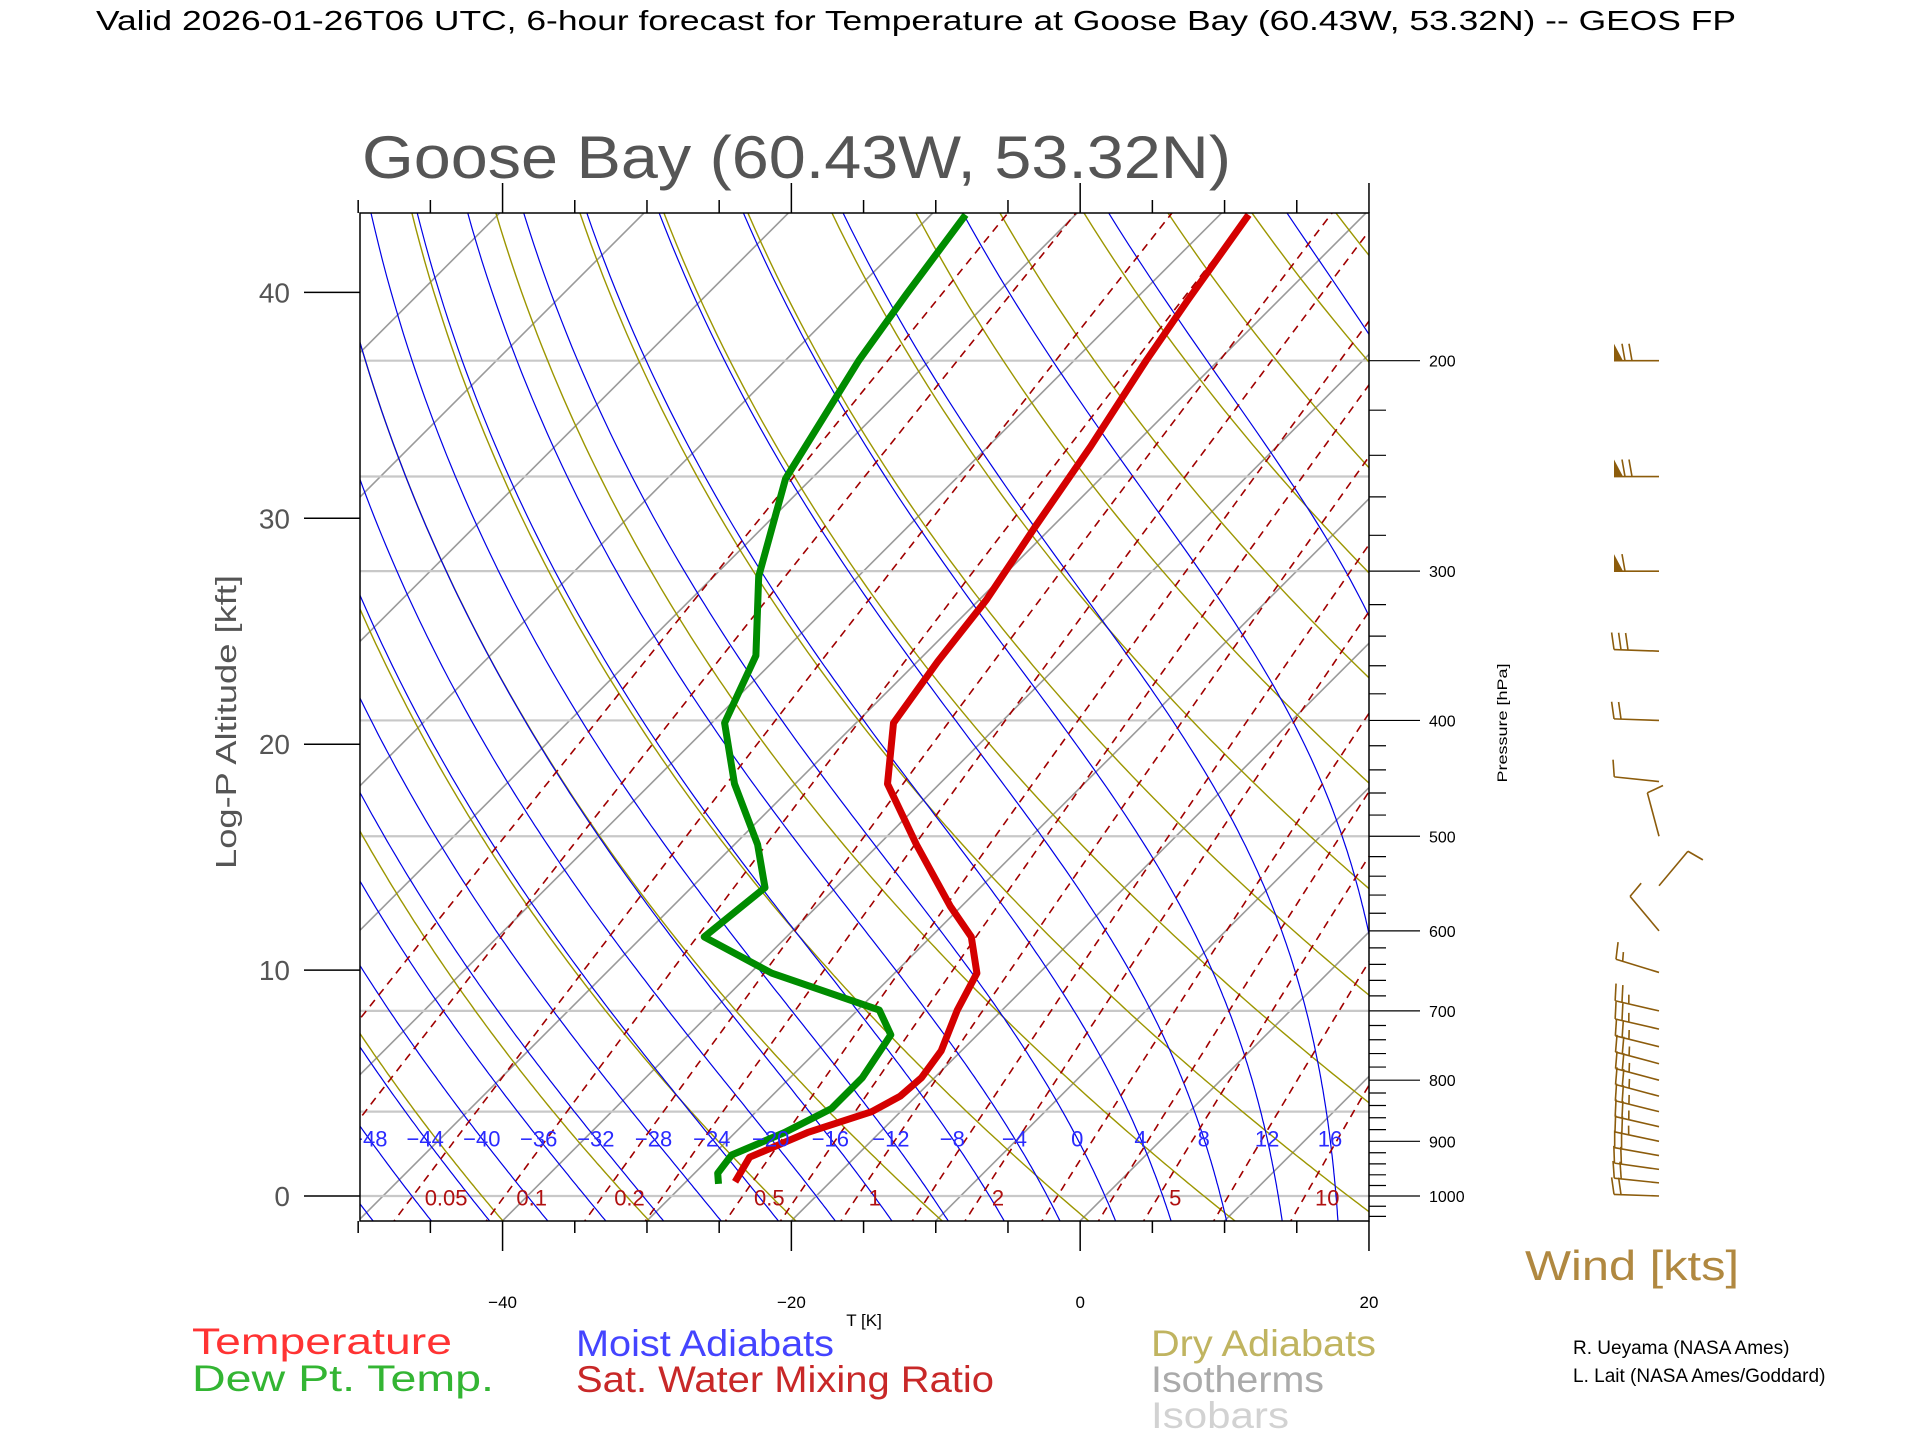 The width and height of the screenshot is (1920, 1440). What do you see at coordinates (769, 1198) in the screenshot?
I see `mixing-ratio-label: 0.5` at bounding box center [769, 1198].